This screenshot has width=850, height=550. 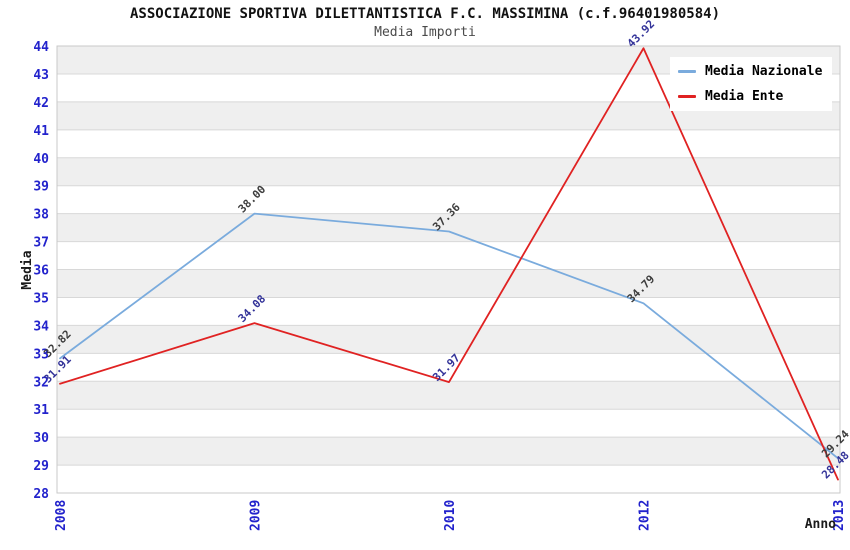 What do you see at coordinates (41, 494) in the screenshot?
I see `y-tick-label: 28` at bounding box center [41, 494].